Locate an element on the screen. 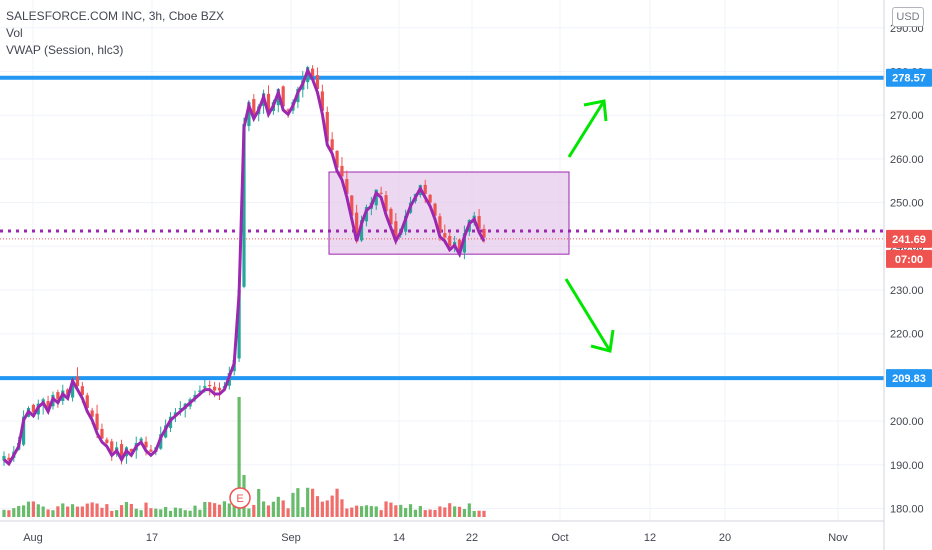 The width and height of the screenshot is (932, 550). price-tags: 278.57 209.83 241.69 07:00 is located at coordinates (909, 228).